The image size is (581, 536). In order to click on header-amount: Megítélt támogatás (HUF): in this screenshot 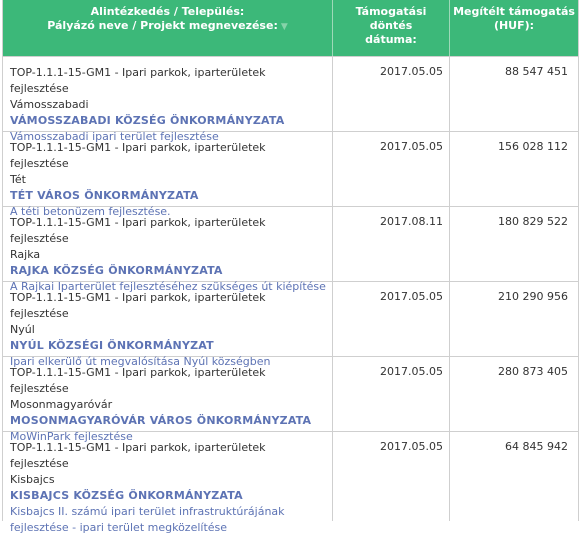, I will do `click(514, 28)`.